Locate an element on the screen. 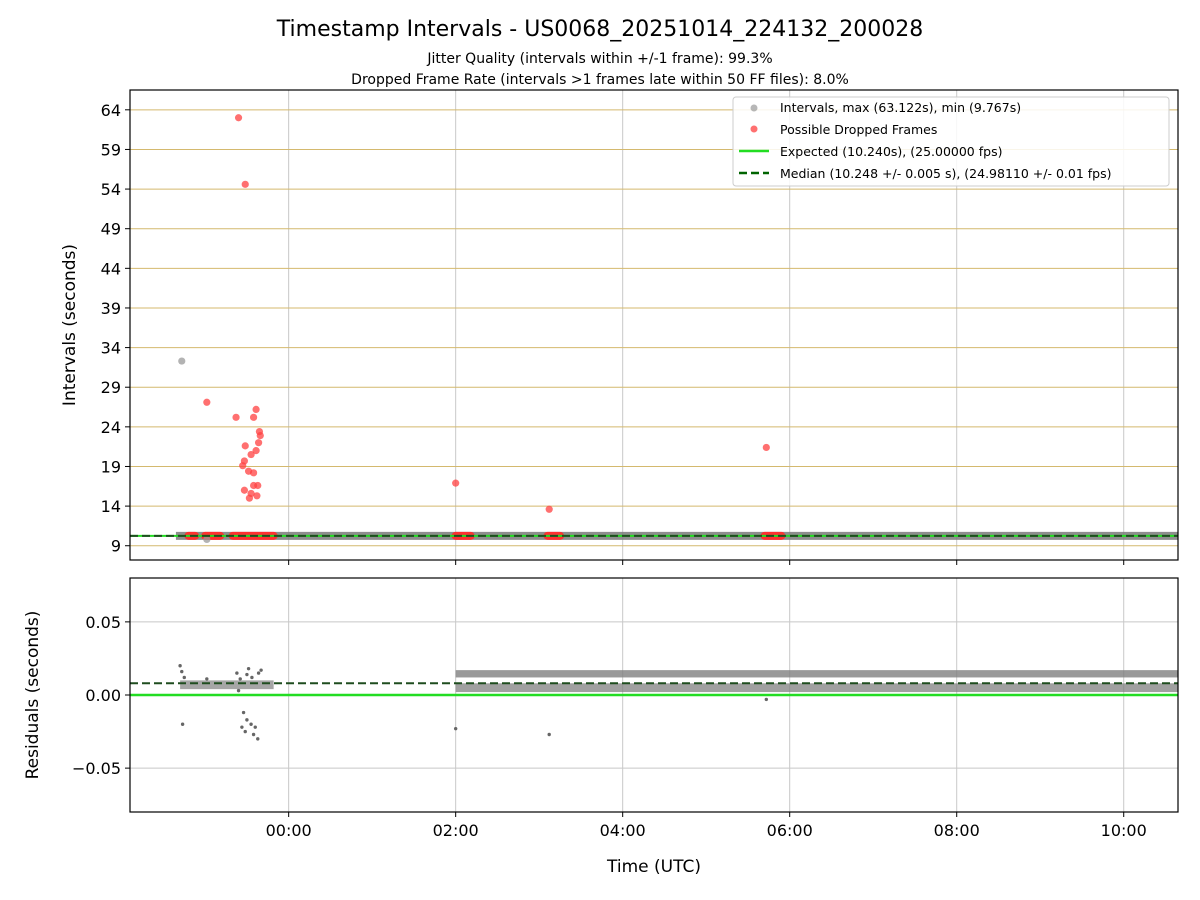 Image resolution: width=1200 pixels, height=900 pixels. x-tick-label-3: 06:00 is located at coordinates (790, 830).